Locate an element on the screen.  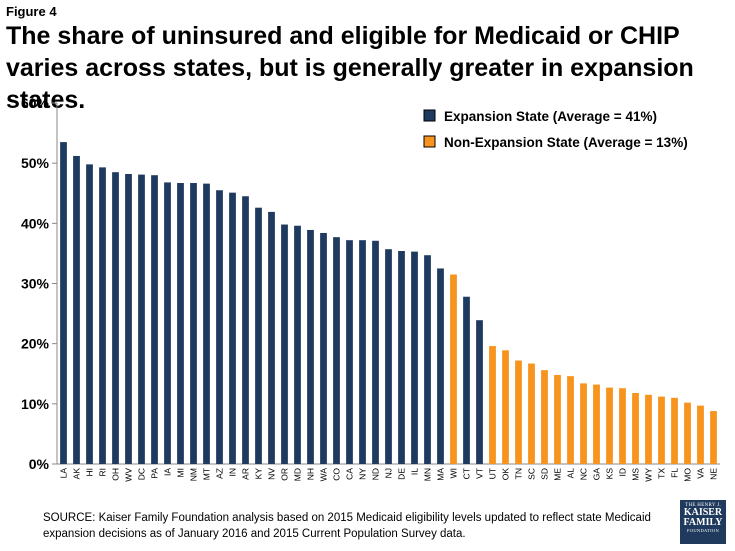
bar-ak is located at coordinates (76, 310).